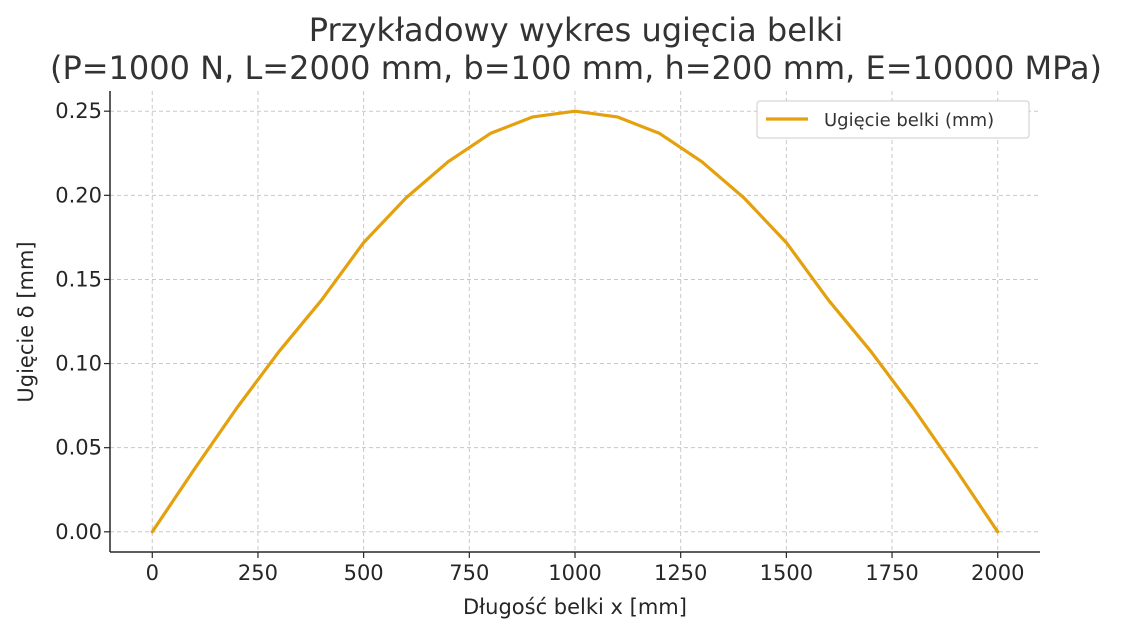 This screenshot has width=1139, height=633. Describe the element at coordinates (680, 573) in the screenshot. I see `x-tick-label-5: 1250` at that location.